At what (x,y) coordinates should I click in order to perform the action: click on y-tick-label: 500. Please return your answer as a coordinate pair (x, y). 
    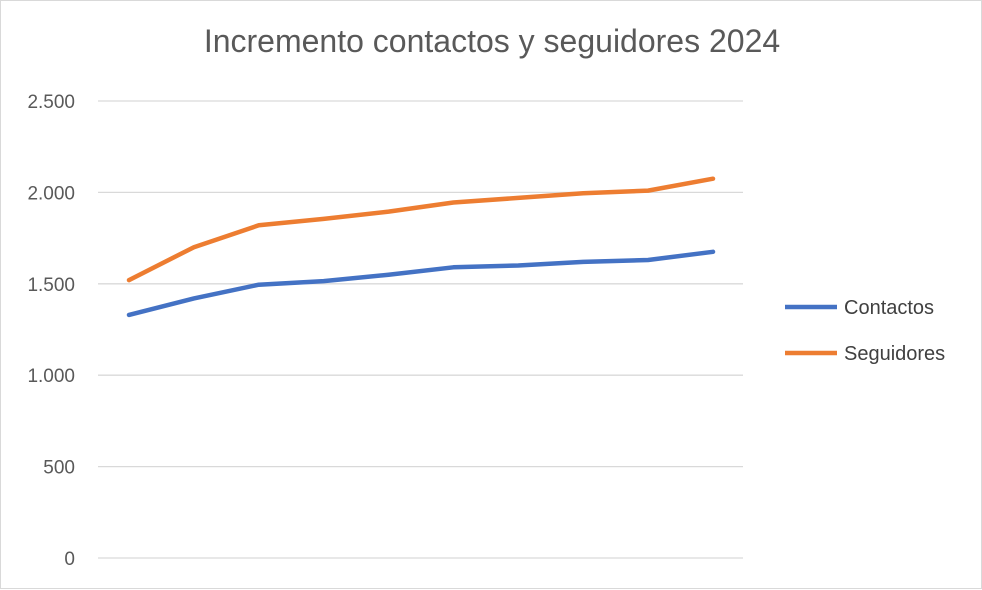
    Looking at the image, I should click on (59, 468).